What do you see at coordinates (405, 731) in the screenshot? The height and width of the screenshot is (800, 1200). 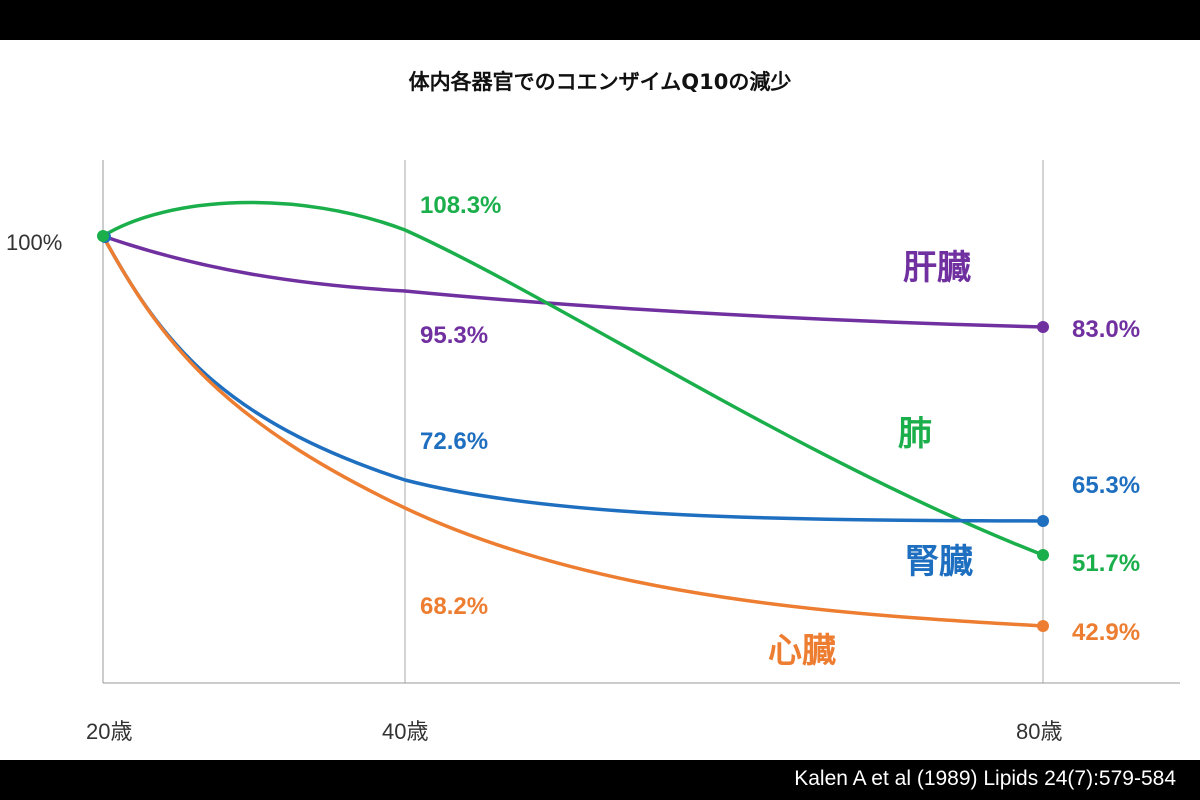 I see `x-tick-40: 40歳` at bounding box center [405, 731].